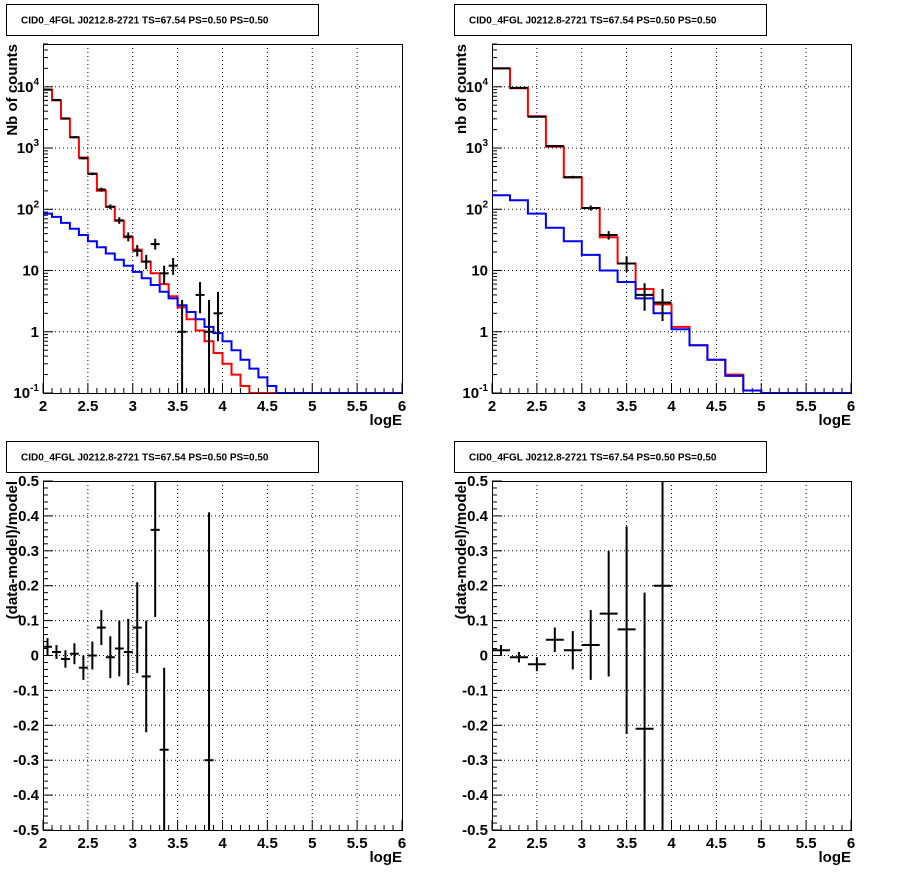 The height and width of the screenshot is (875, 898). Describe the element at coordinates (35, 656) in the screenshot. I see `y-tick-label: 0` at that location.